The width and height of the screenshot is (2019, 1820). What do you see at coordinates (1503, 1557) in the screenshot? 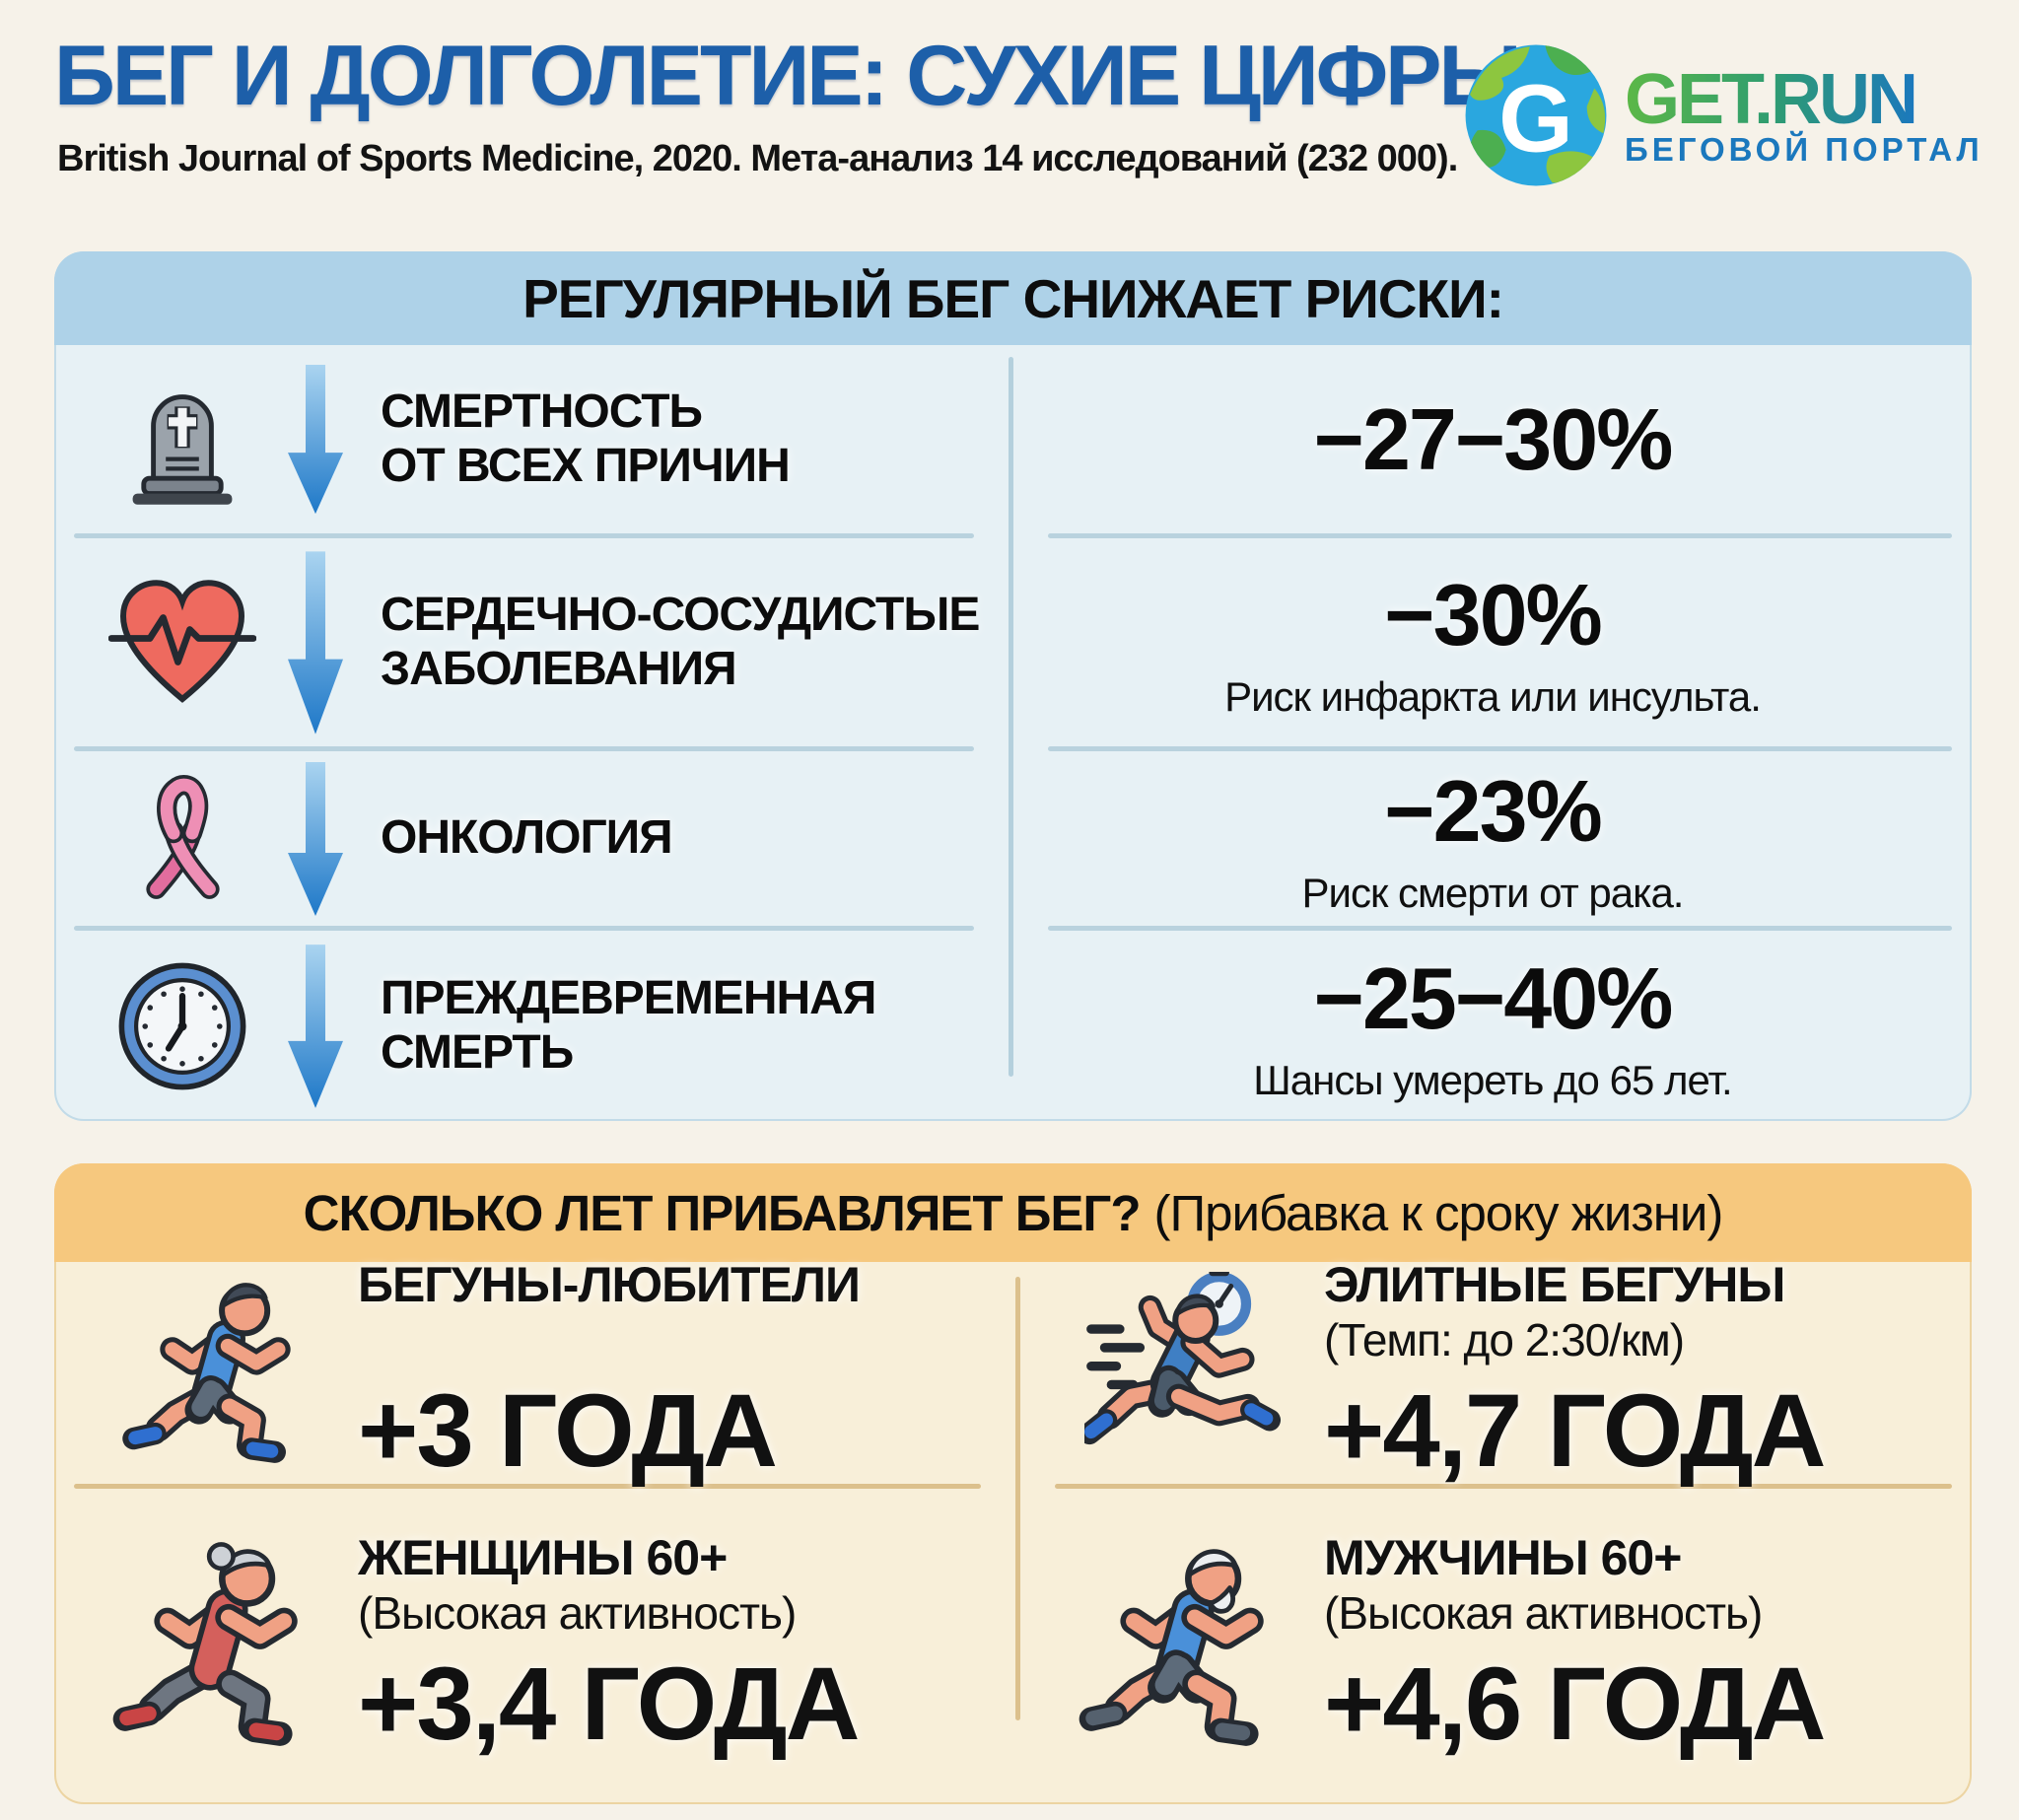
I see `cell-title: МУЖЧИНЫ 60+` at bounding box center [1503, 1557].